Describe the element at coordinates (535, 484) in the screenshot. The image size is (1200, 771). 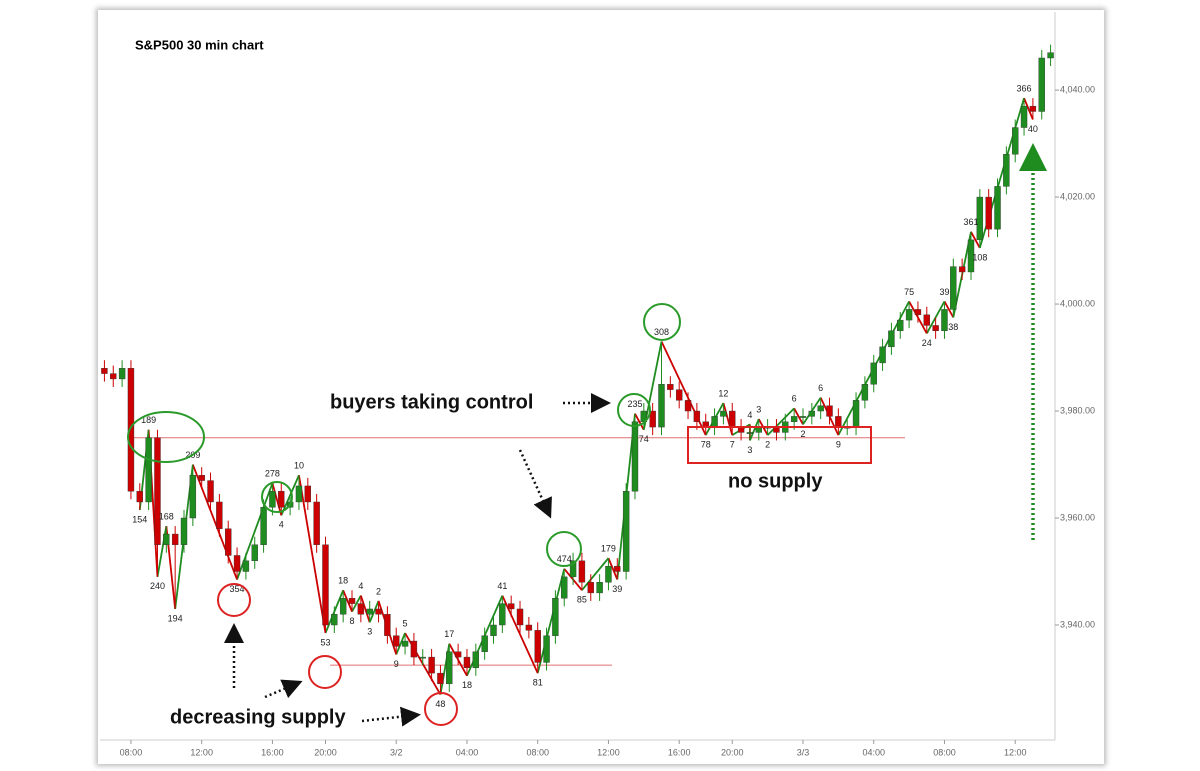
I see `arrow` at that location.